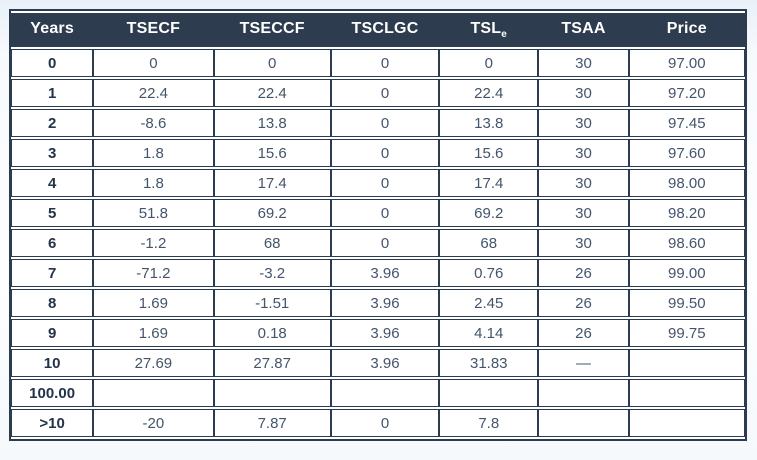  I want to click on year-cell: 5, so click(52, 213).